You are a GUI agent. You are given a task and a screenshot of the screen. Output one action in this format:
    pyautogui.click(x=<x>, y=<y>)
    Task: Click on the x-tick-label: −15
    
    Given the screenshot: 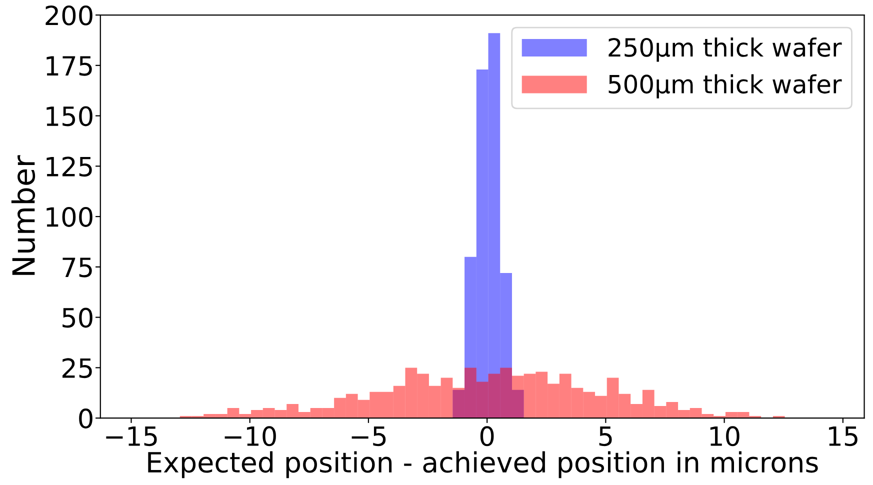 What is the action you would take?
    pyautogui.click(x=131, y=436)
    